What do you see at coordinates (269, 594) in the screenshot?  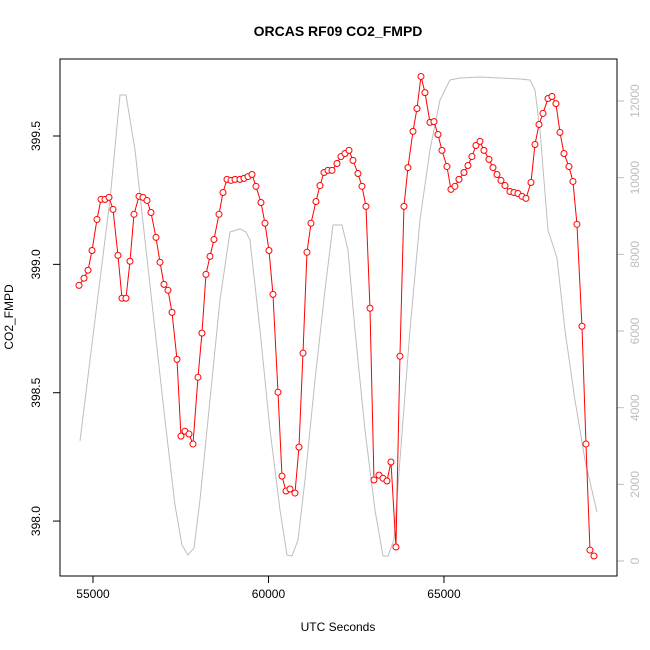 I see `x-tick-label: 60000` at bounding box center [269, 594].